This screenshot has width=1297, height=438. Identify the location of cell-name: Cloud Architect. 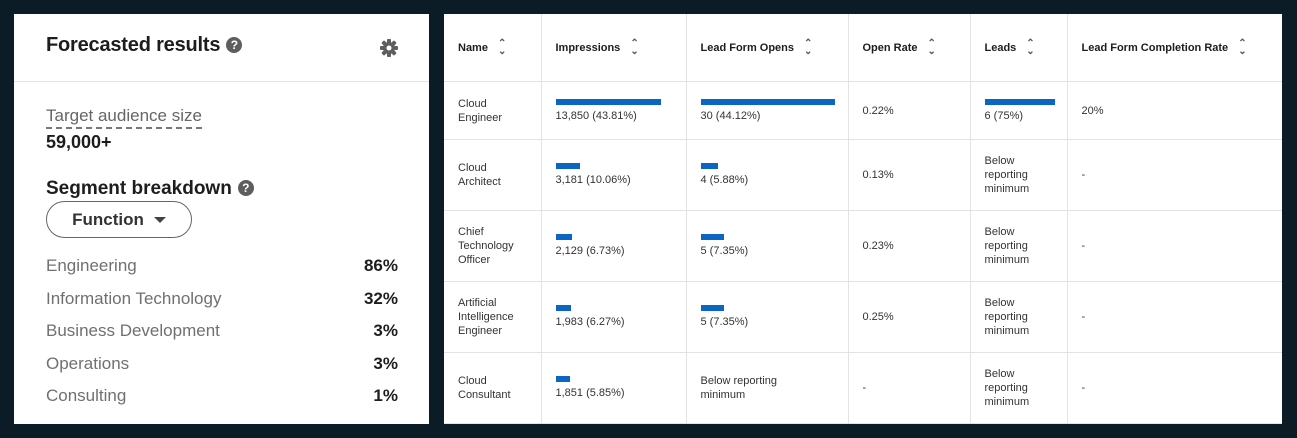
(493, 175).